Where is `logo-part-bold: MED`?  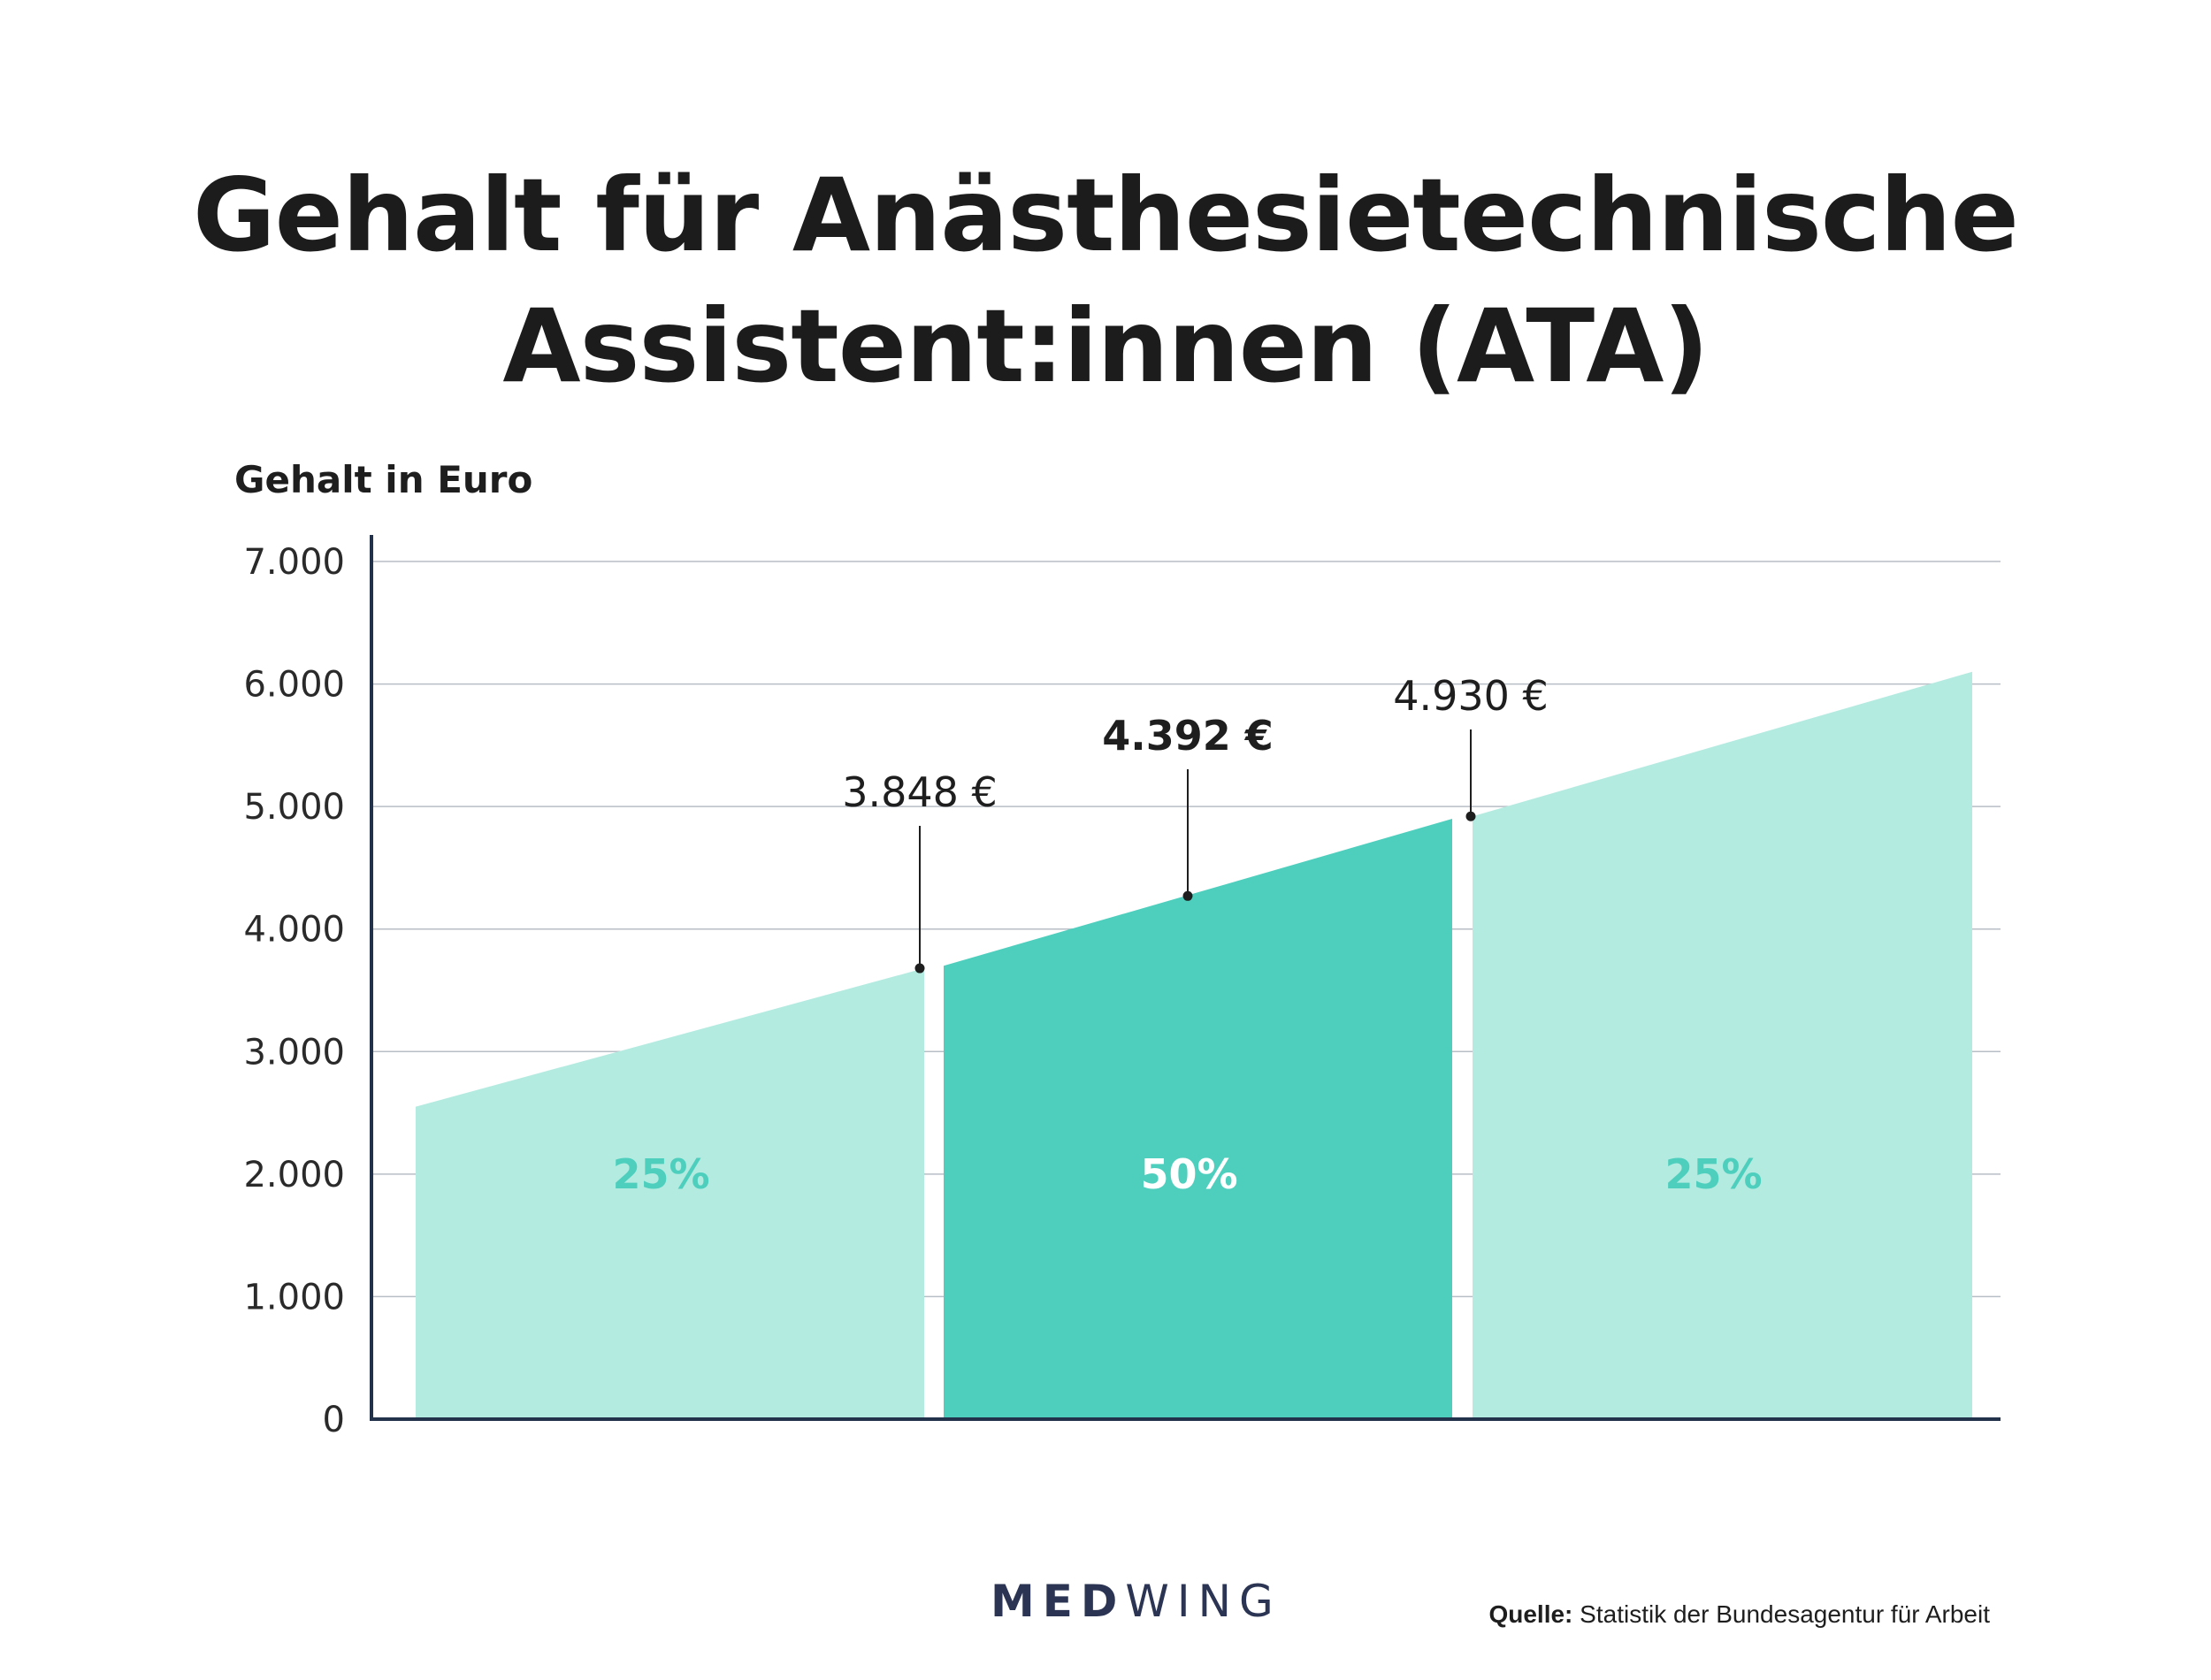 logo-part-bold: MED is located at coordinates (1058, 1601).